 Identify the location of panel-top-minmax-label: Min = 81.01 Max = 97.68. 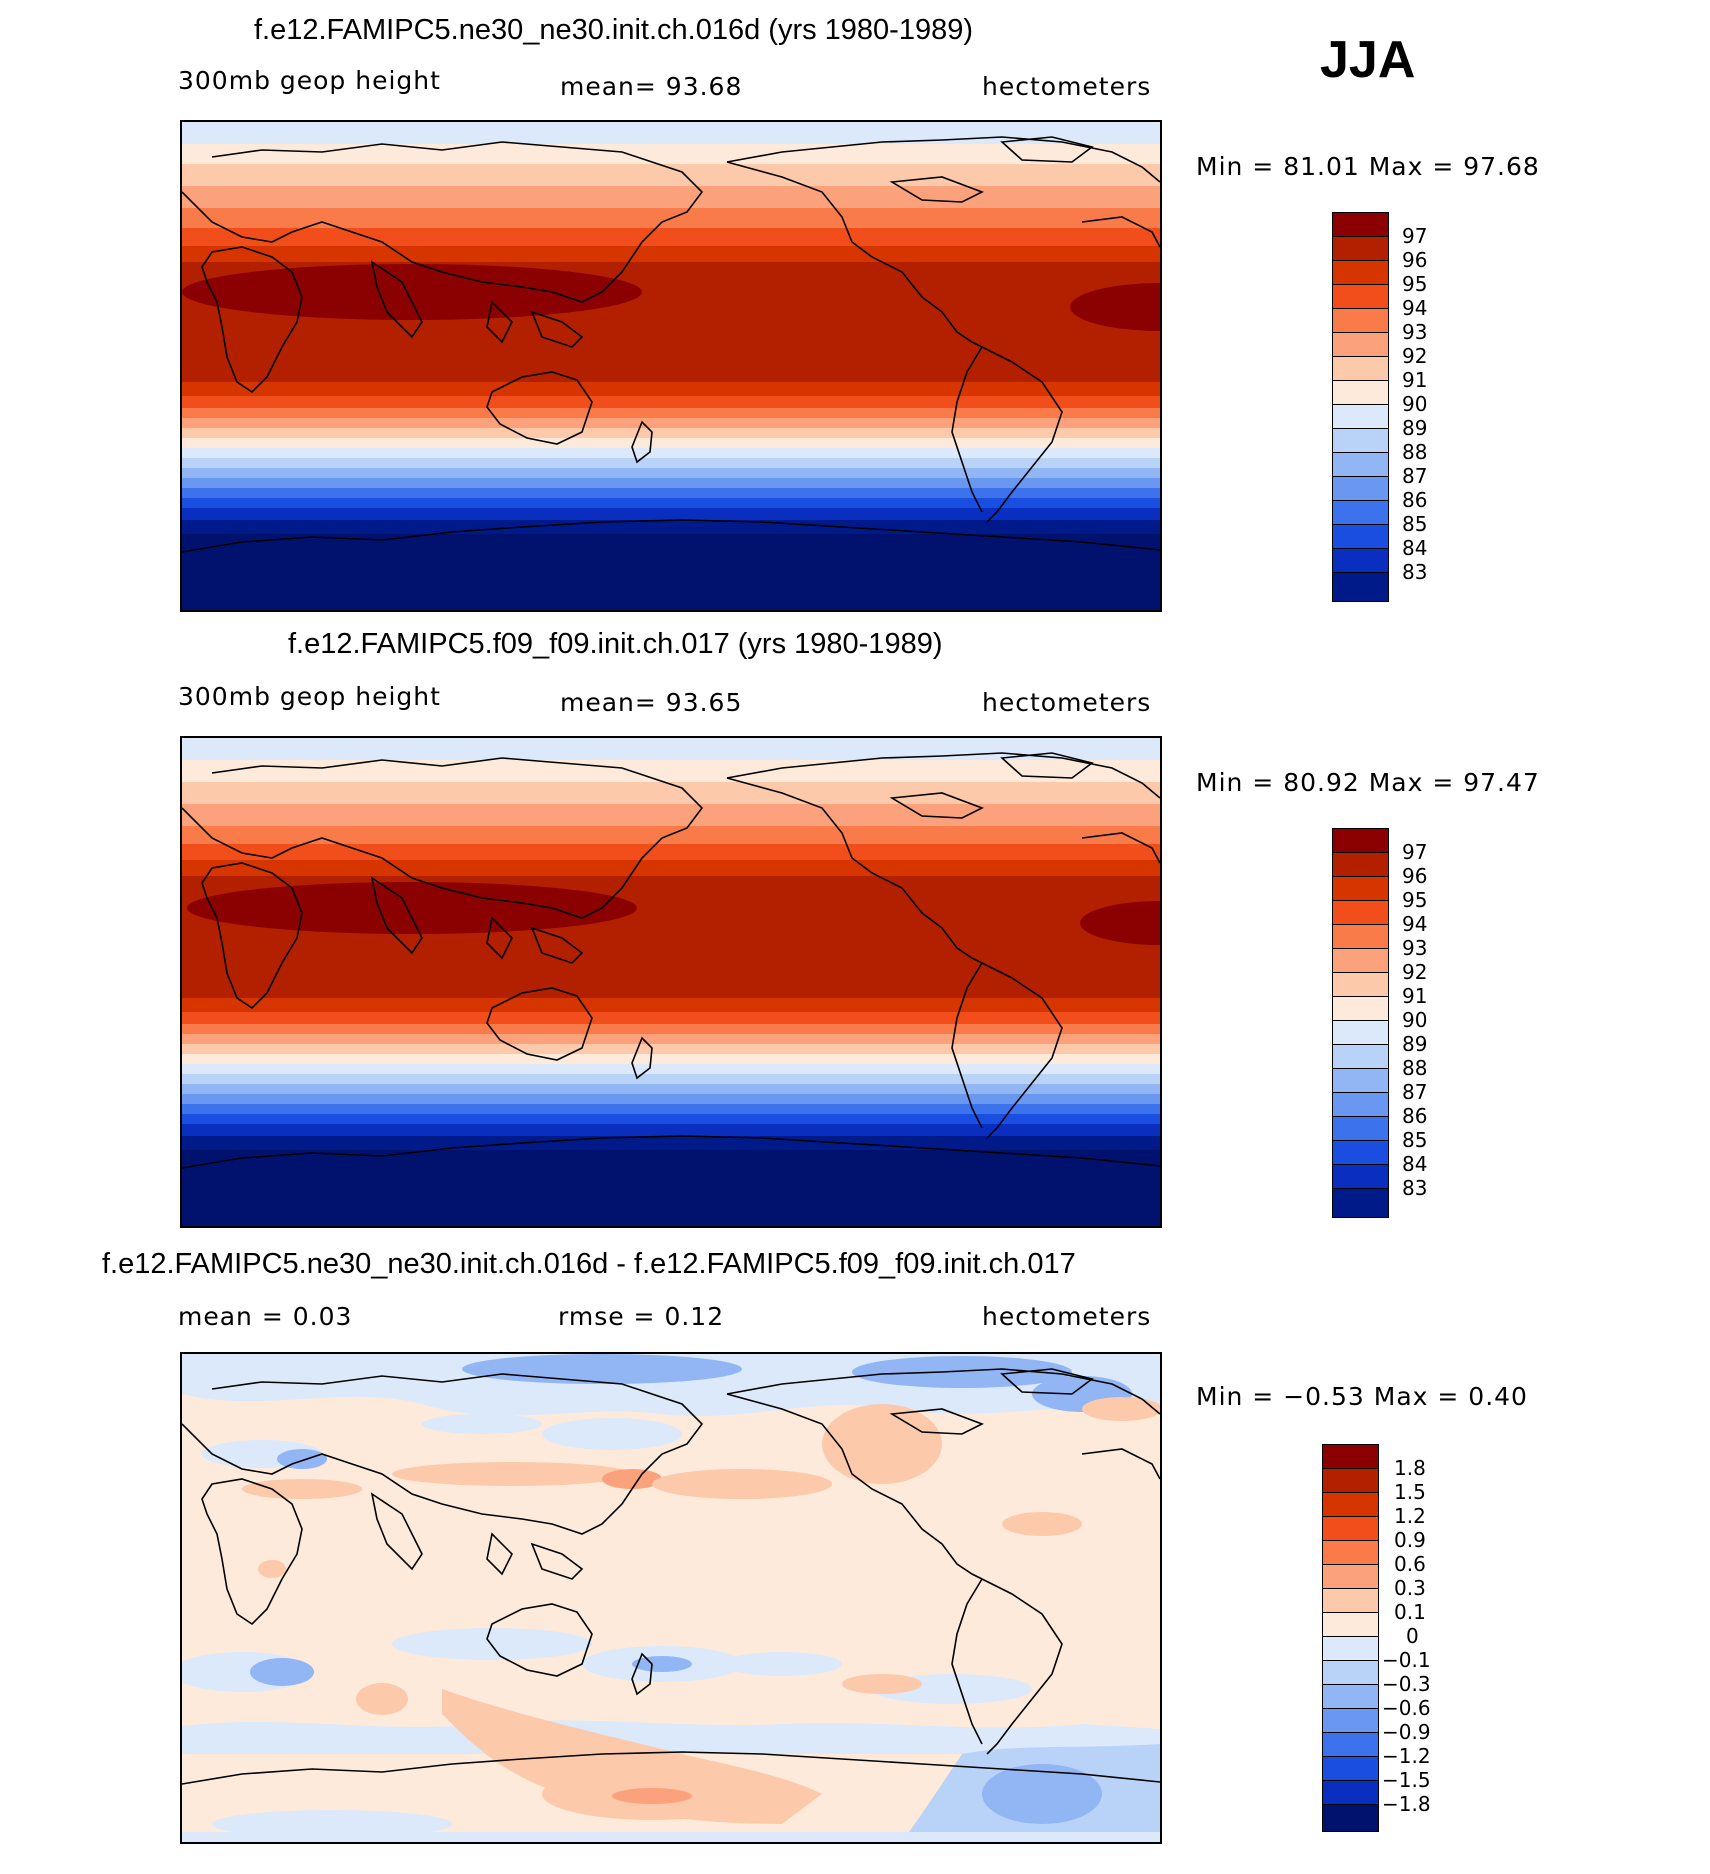
(1368, 166).